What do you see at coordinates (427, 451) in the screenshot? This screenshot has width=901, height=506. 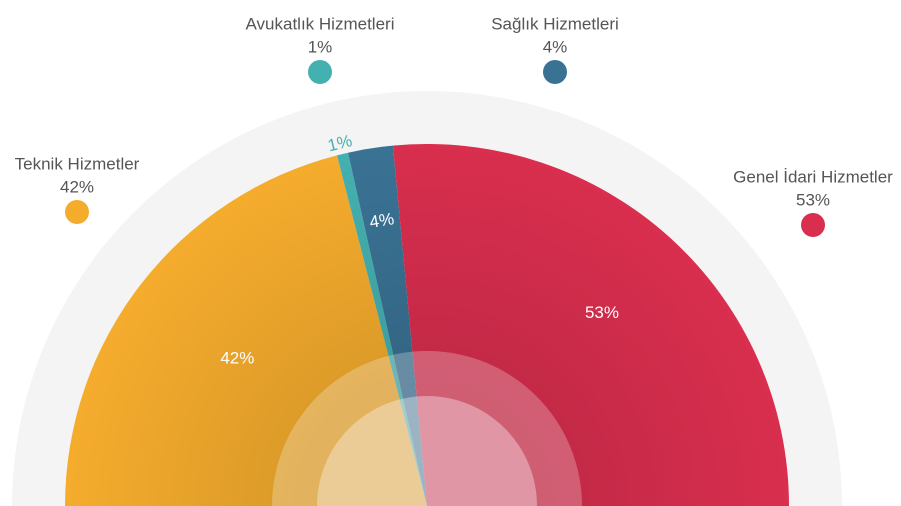 I see `inner-circle` at bounding box center [427, 451].